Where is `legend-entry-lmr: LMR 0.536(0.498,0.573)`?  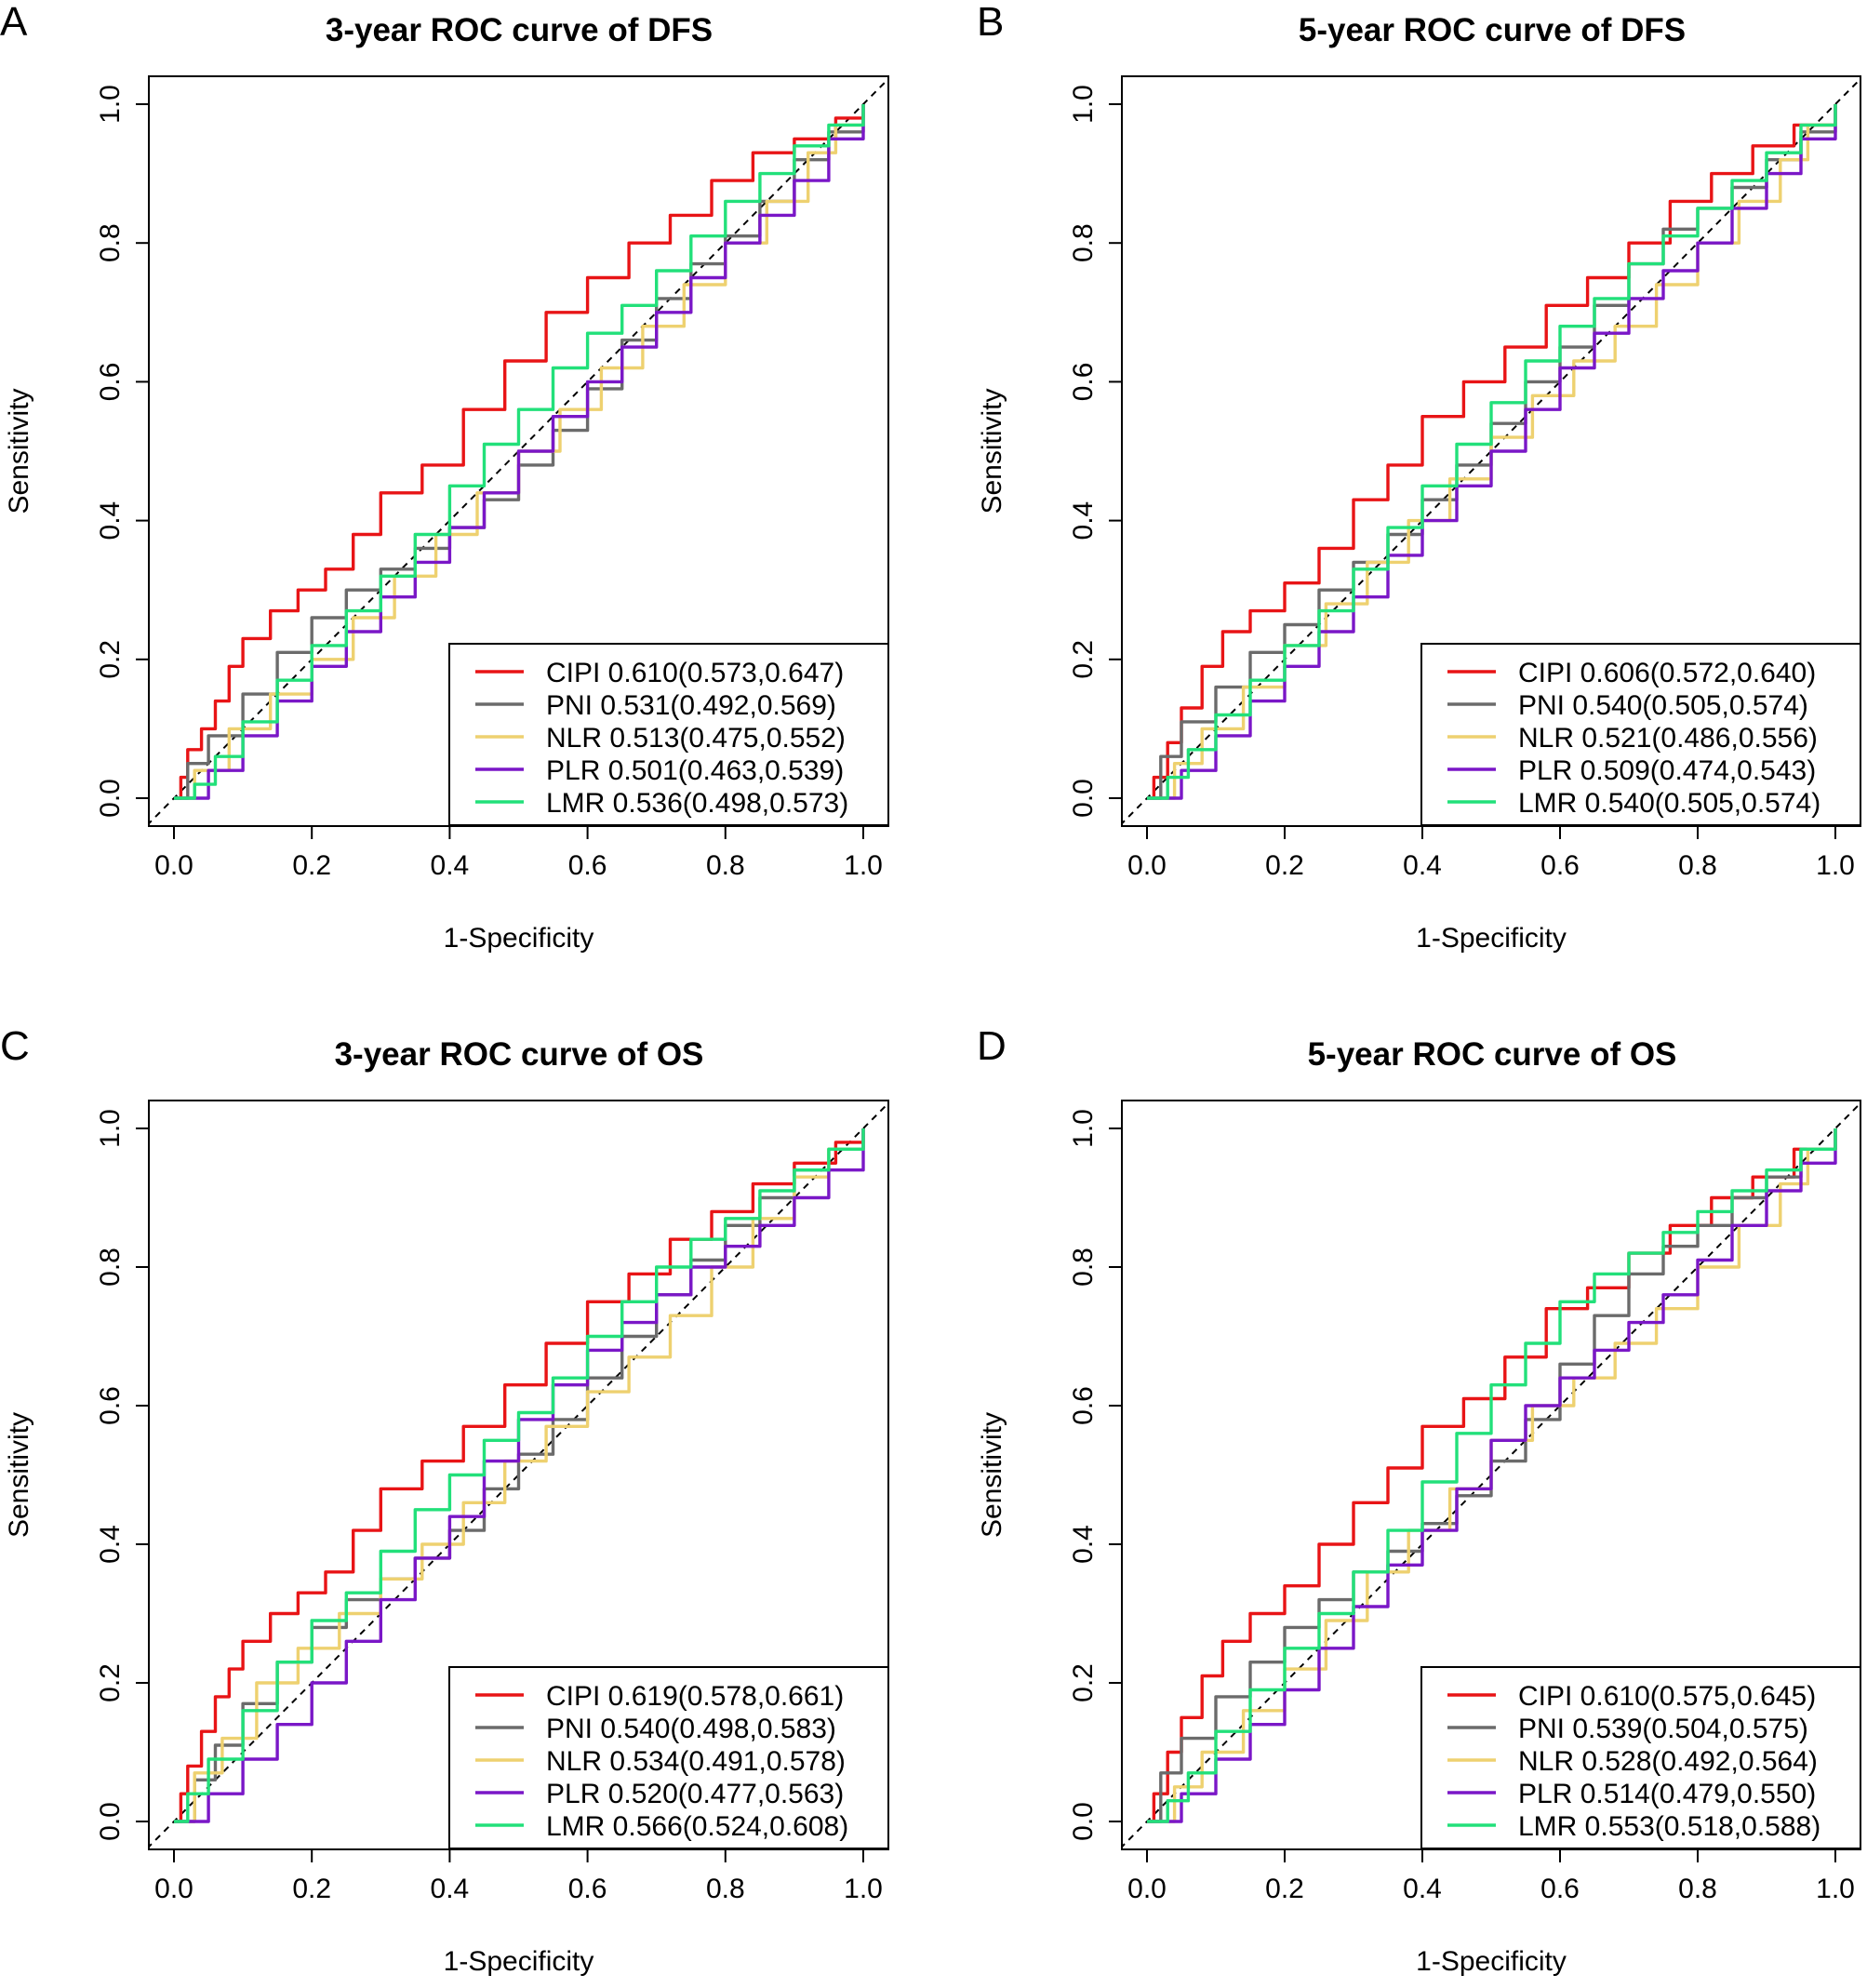 legend-entry-lmr: LMR 0.536(0.498,0.573) is located at coordinates (697, 803).